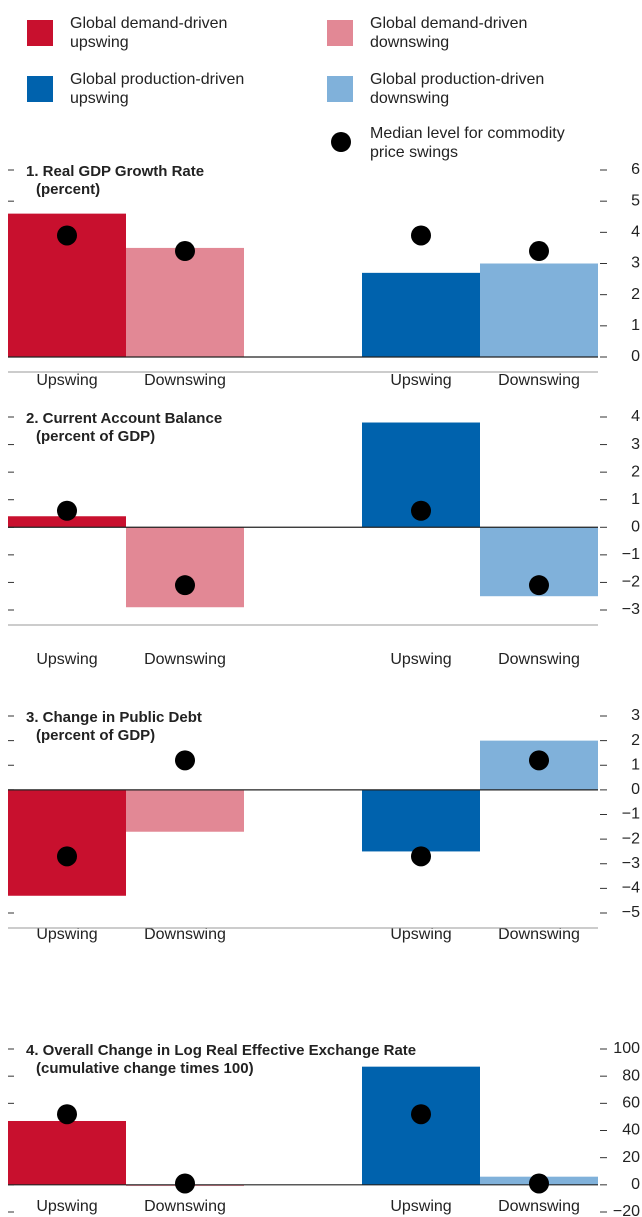 The height and width of the screenshot is (1217, 642). I want to click on y-tick-label: −20, so click(626, 1210).